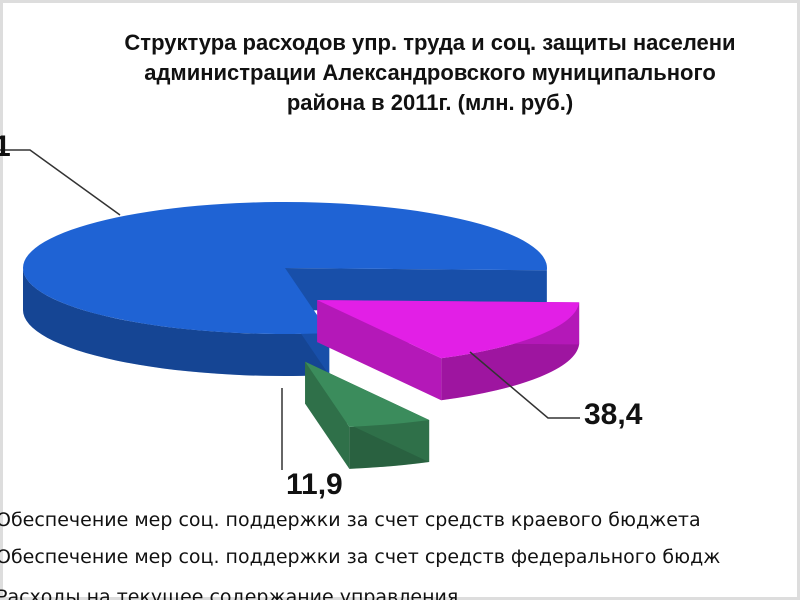 The image size is (800, 600). What do you see at coordinates (229, 593) in the screenshot?
I see `legend-entry: Расходы на текущее содержание управления` at bounding box center [229, 593].